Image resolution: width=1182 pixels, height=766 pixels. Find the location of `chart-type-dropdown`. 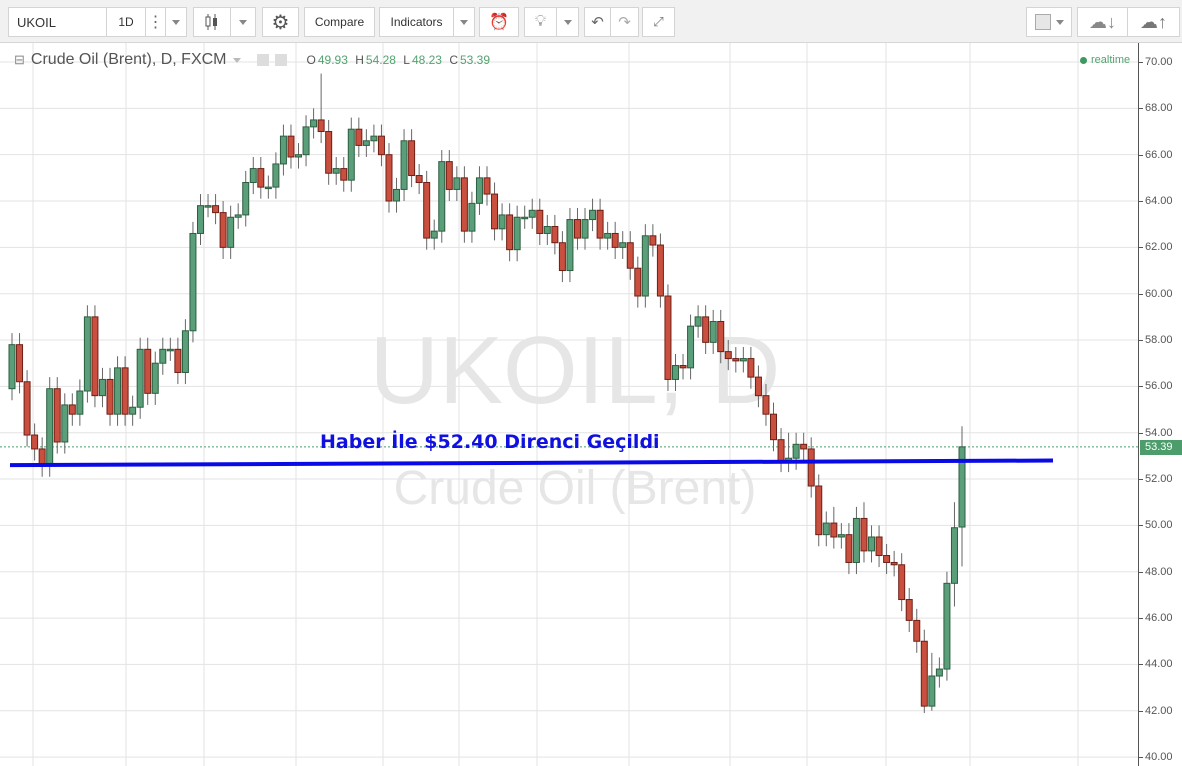

chart-type-dropdown is located at coordinates (243, 22).